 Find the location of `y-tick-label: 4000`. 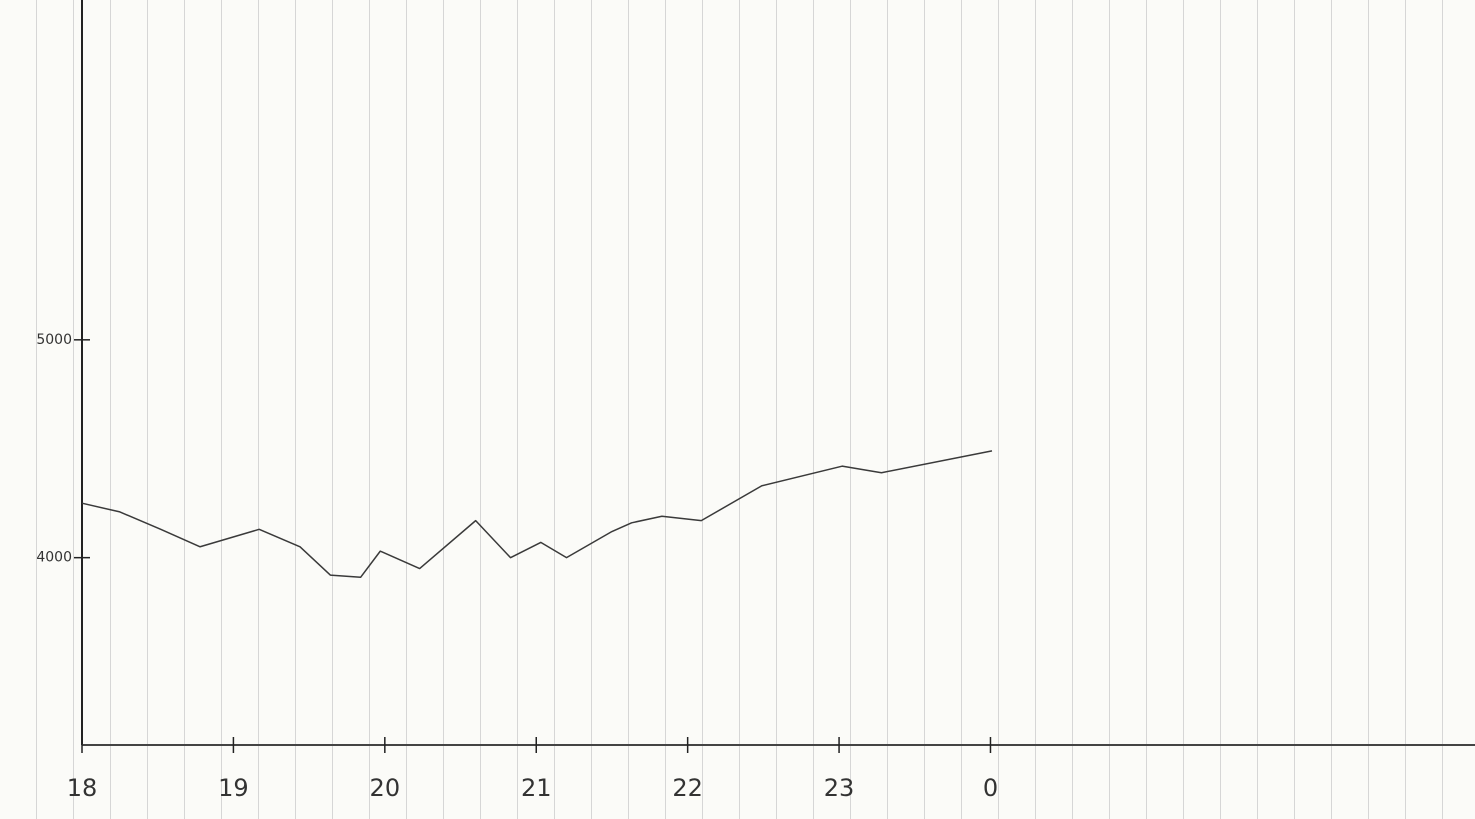

y-tick-label: 4000 is located at coordinates (54, 558).